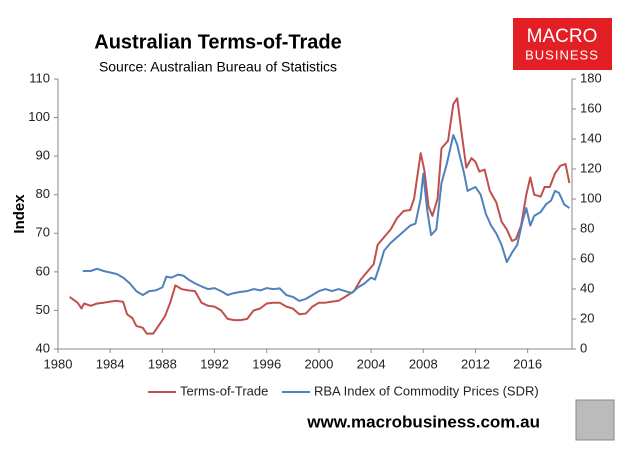 The height and width of the screenshot is (456, 632). Describe the element at coordinates (587, 227) in the screenshot. I see `y2-tick-label: 80` at that location.